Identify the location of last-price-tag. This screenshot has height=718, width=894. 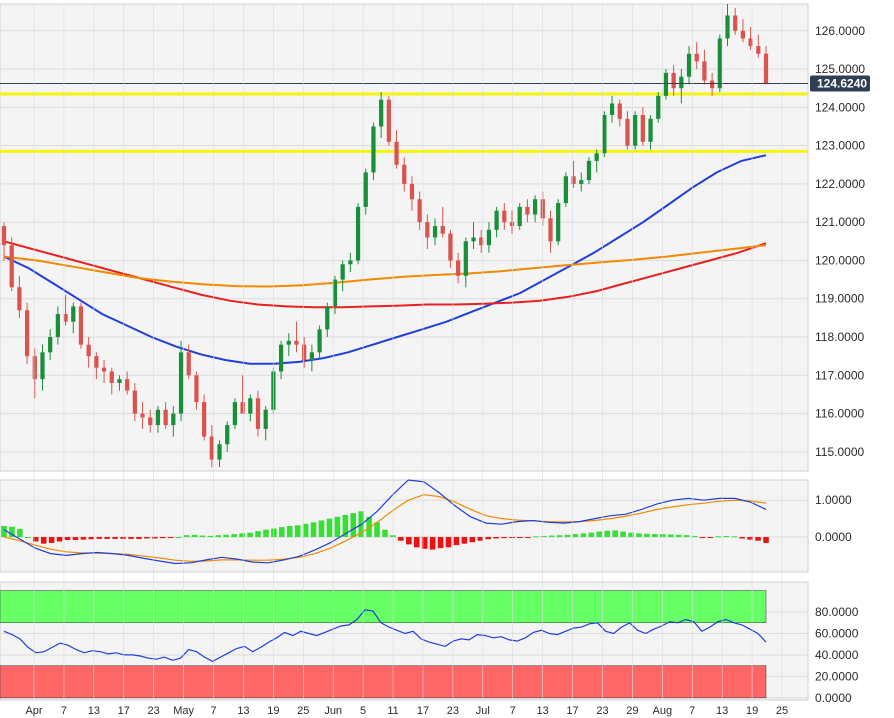
(840, 83).